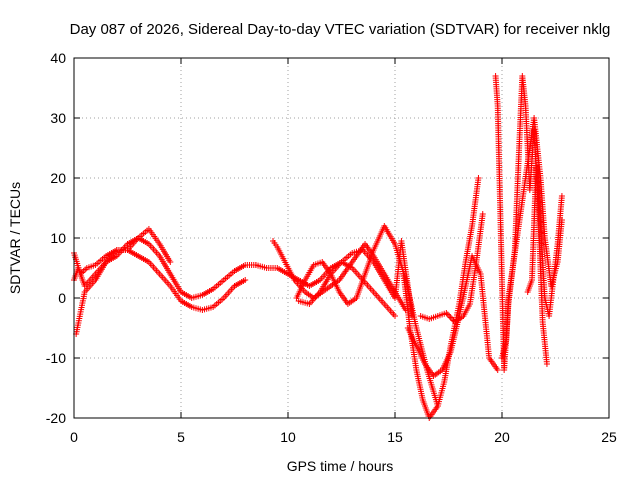 The width and height of the screenshot is (640, 480). I want to click on x-axis-label: GPS time / hours, so click(340, 466).